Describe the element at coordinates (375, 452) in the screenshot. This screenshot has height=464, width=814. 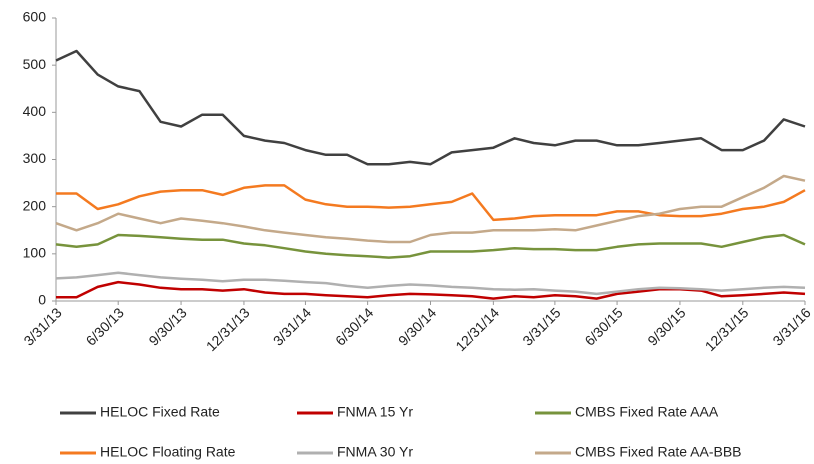
I see `legend-label: FNMA 30 Yr` at that location.